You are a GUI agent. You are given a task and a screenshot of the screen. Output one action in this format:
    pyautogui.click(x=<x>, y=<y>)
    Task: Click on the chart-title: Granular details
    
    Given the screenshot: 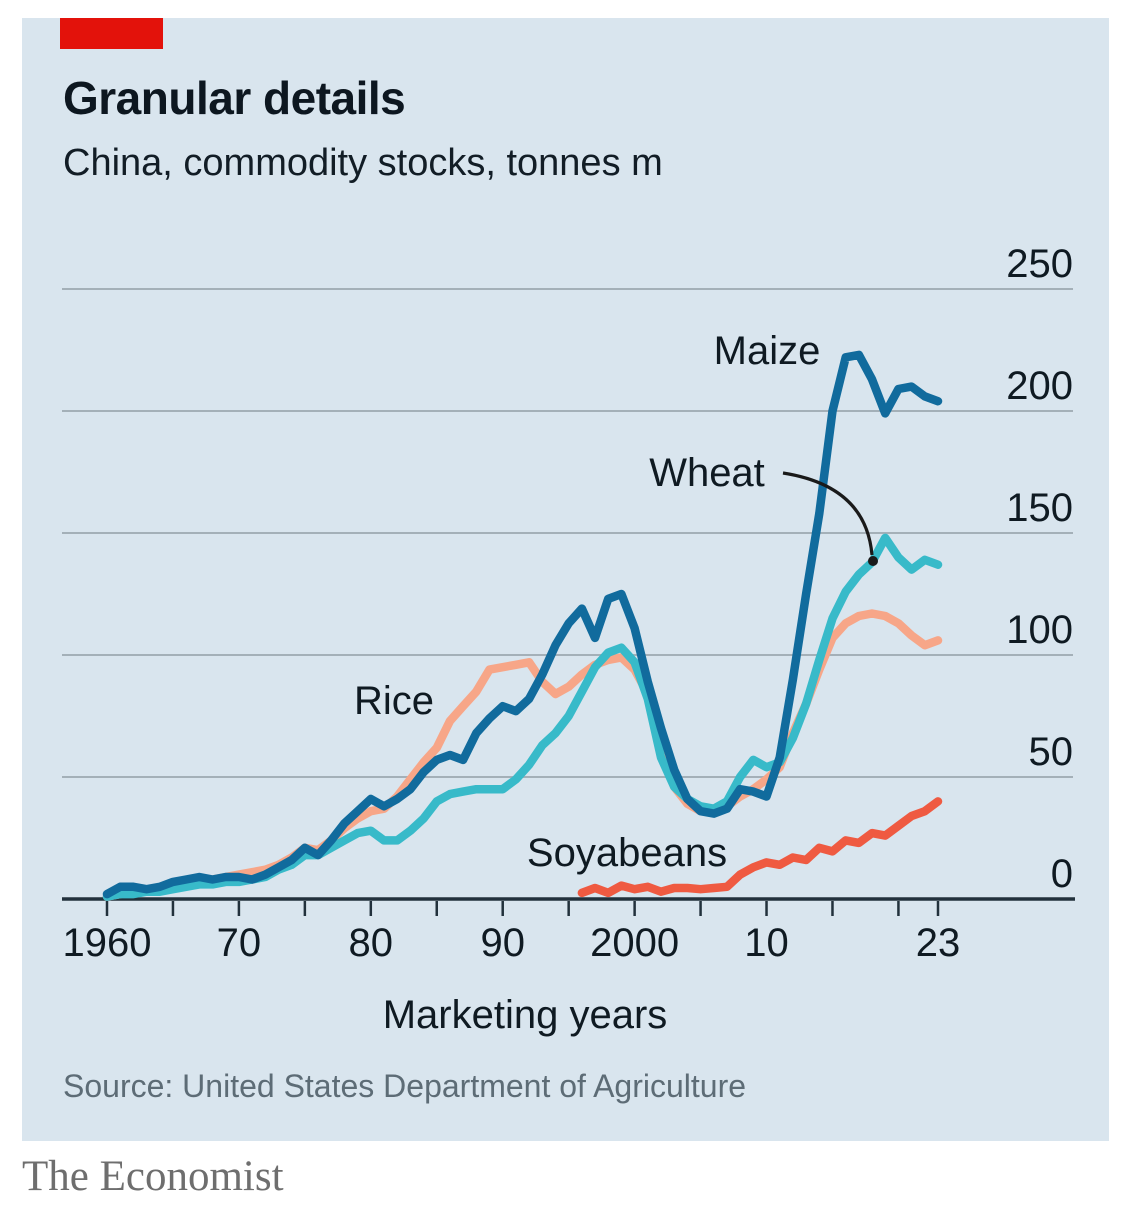 What is the action you would take?
    pyautogui.click(x=234, y=98)
    